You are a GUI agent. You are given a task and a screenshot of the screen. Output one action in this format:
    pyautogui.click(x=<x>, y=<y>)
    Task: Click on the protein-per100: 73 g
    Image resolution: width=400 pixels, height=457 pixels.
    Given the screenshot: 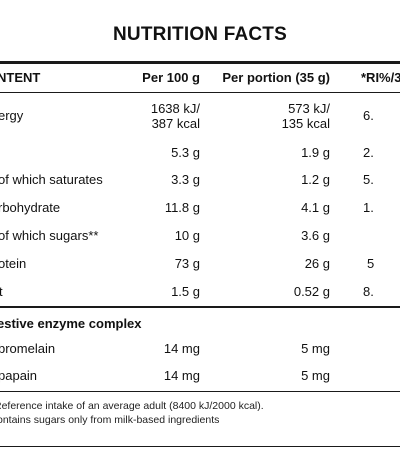 What is the action you would take?
    pyautogui.click(x=187, y=263)
    